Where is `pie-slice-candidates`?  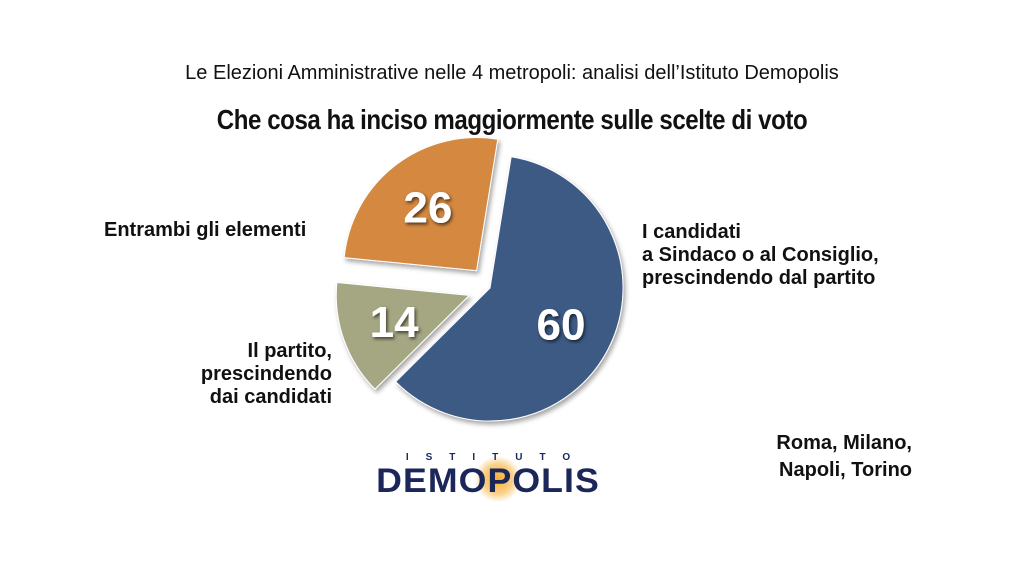
pie-slice-candidates is located at coordinates (509, 289).